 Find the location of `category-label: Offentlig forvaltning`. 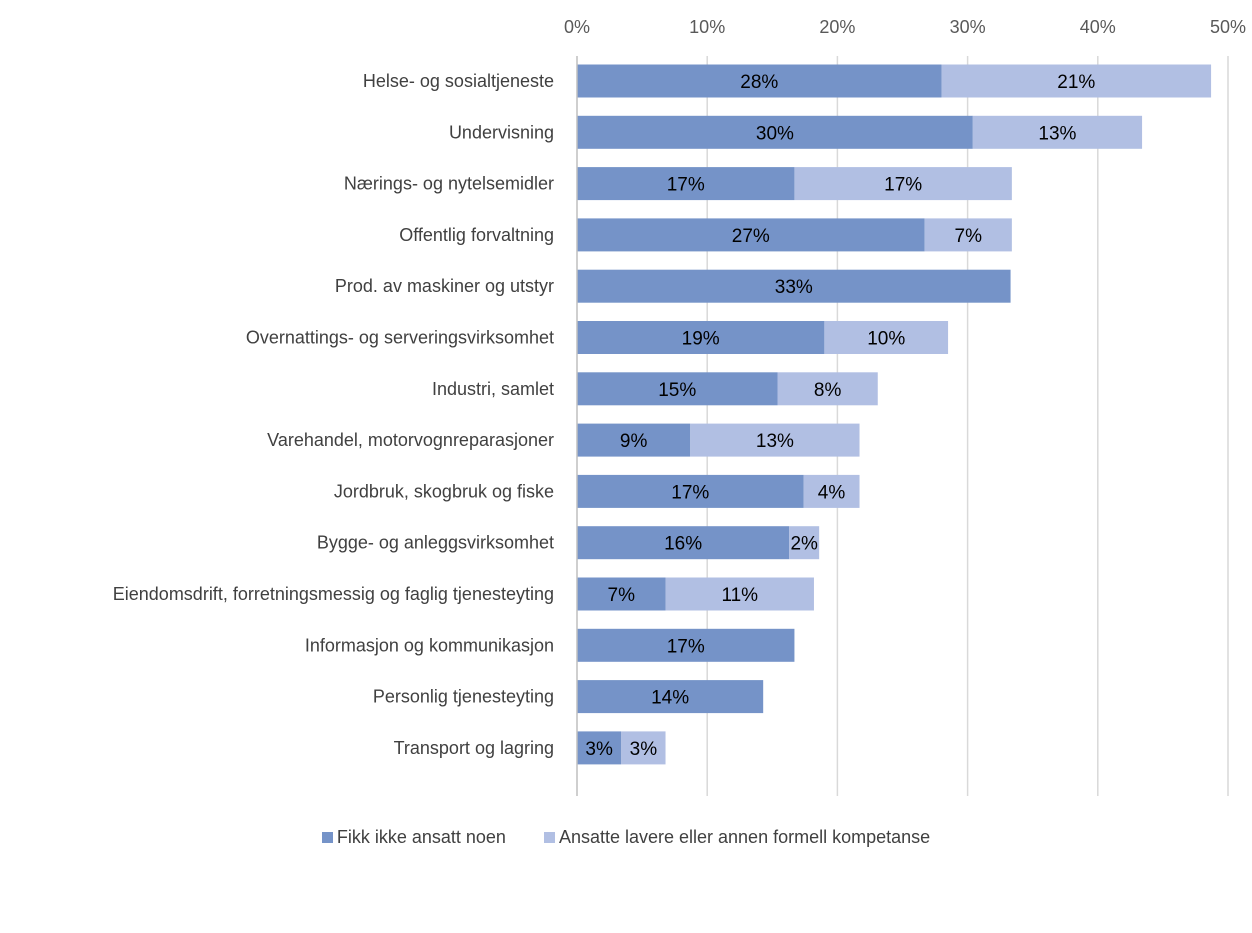

category-label: Offentlig forvaltning is located at coordinates (476, 235).